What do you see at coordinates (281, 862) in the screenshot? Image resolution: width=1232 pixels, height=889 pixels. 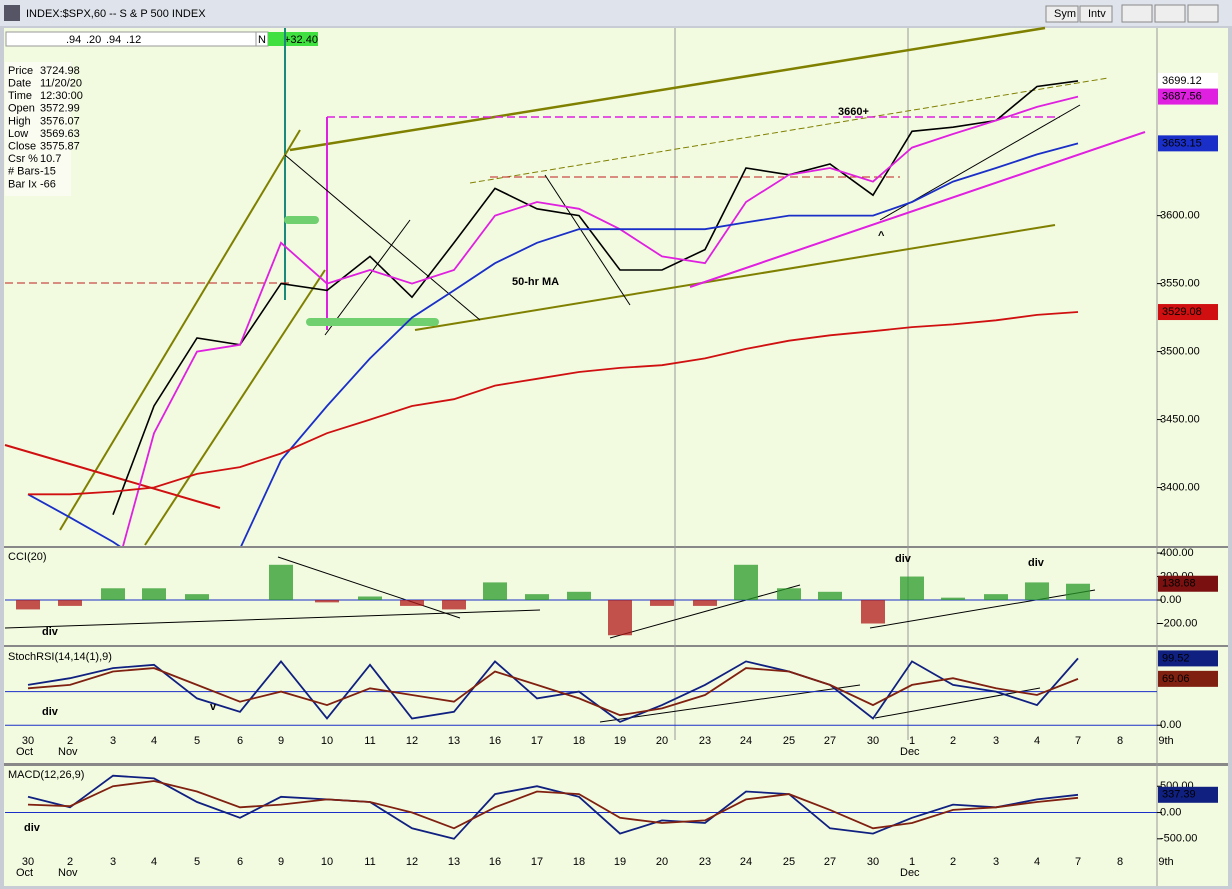 I see `x-tick-label: 9` at bounding box center [281, 862].